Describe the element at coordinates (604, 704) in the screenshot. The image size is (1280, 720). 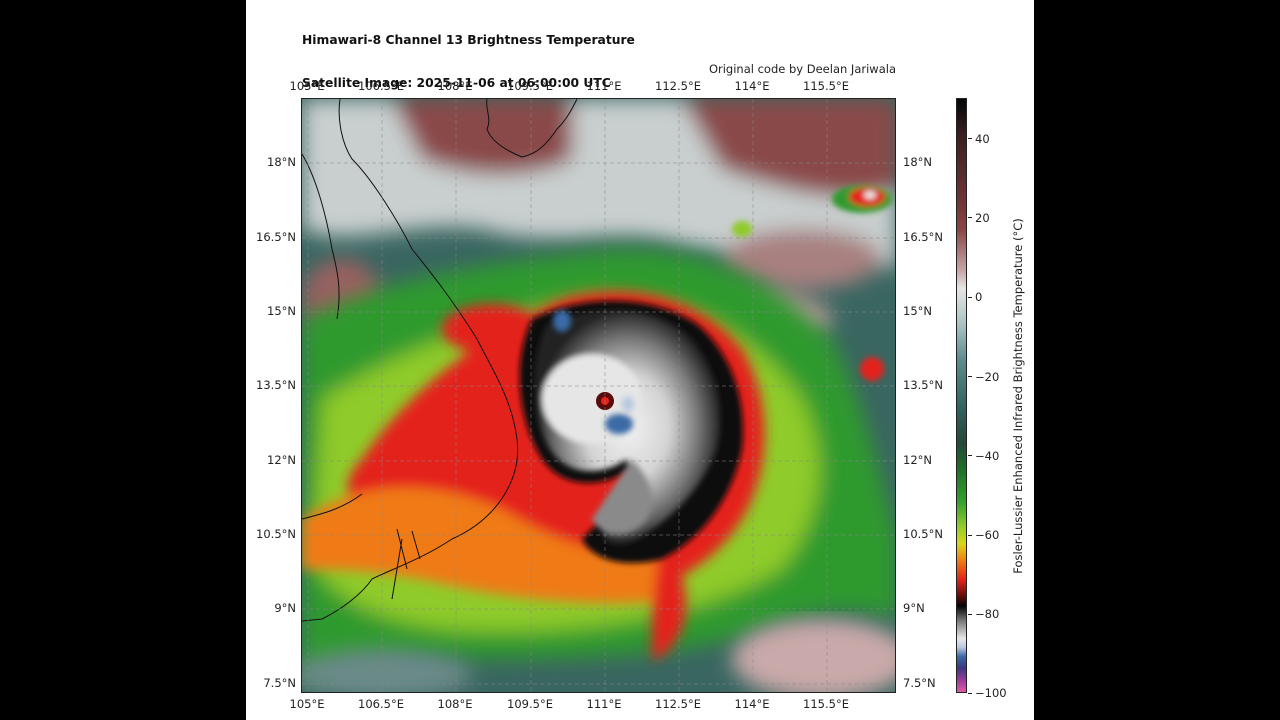
I see `x-tick-bottom: 111°E` at that location.